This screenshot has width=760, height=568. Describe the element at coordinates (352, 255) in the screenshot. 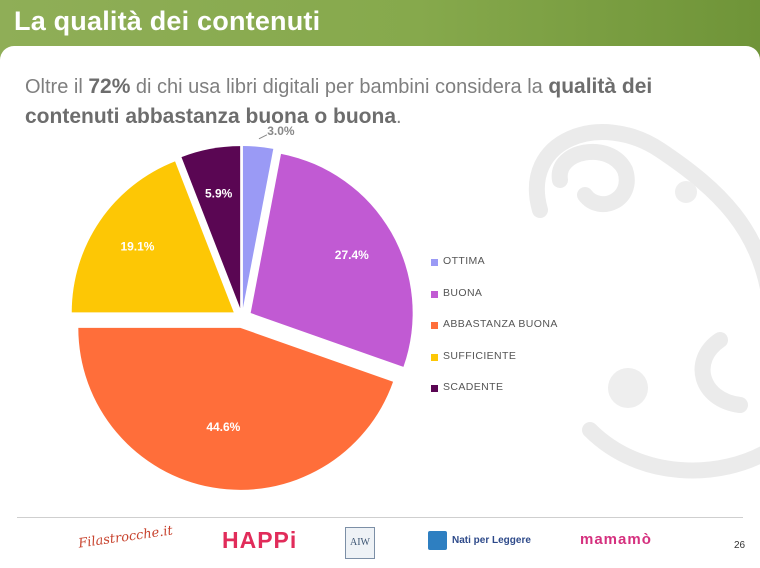

I see `data-label-buona: 27.4%` at that location.